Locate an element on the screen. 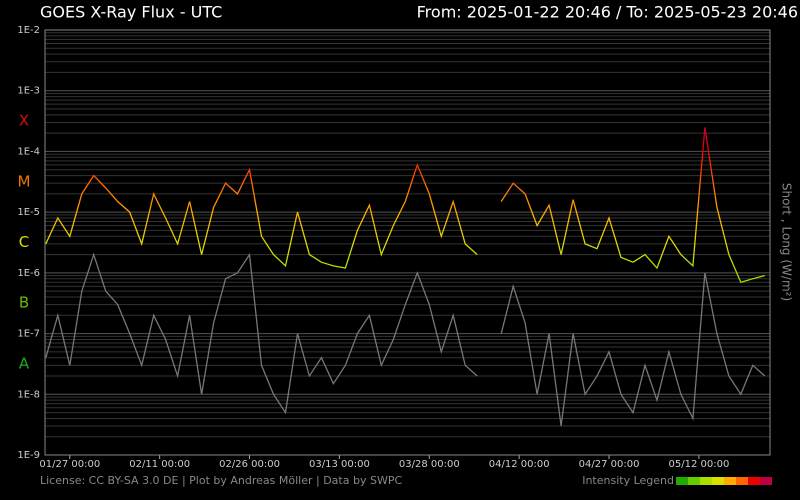 The image size is (800, 500). chart-title: GOES X-Ray Flux - UTC is located at coordinates (131, 12).